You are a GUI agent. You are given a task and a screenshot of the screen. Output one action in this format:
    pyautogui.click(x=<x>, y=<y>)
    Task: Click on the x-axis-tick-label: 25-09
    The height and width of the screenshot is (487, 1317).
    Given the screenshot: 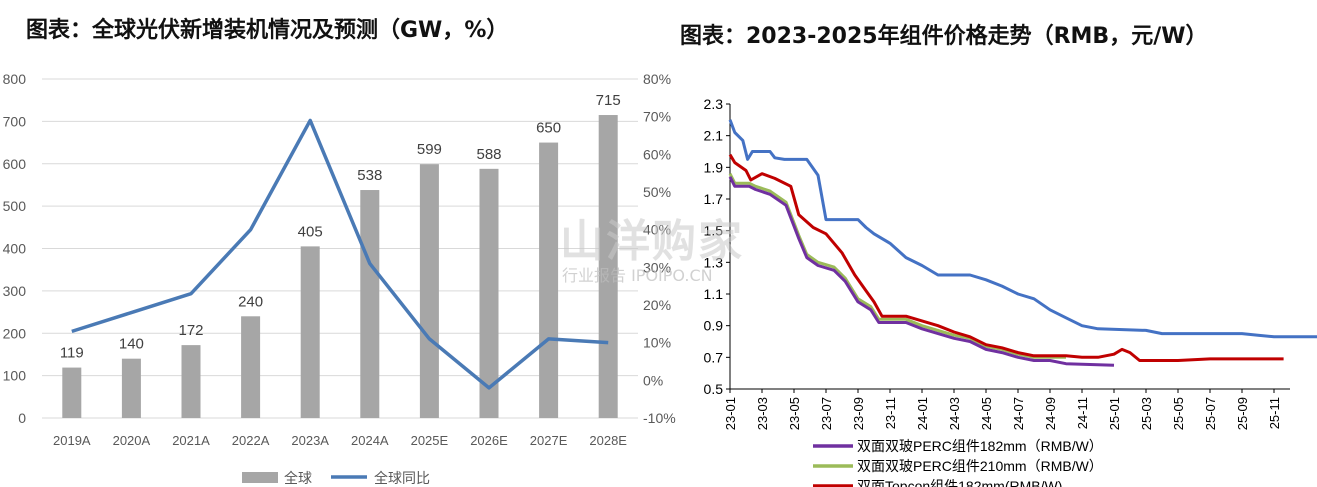 What is the action you would take?
    pyautogui.click(x=1242, y=413)
    